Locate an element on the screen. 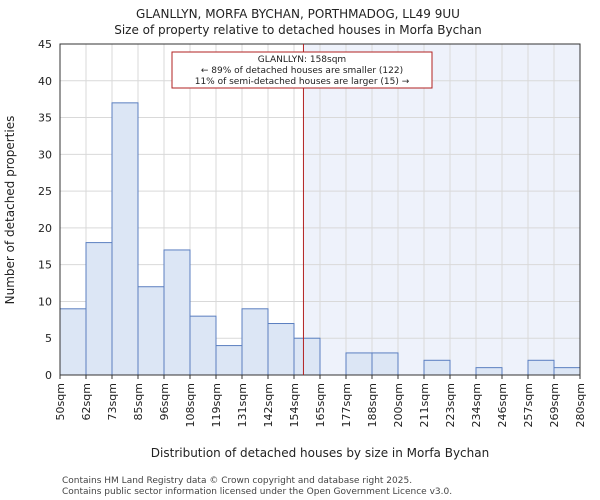  annotation-border is located at coordinates (302, 70).